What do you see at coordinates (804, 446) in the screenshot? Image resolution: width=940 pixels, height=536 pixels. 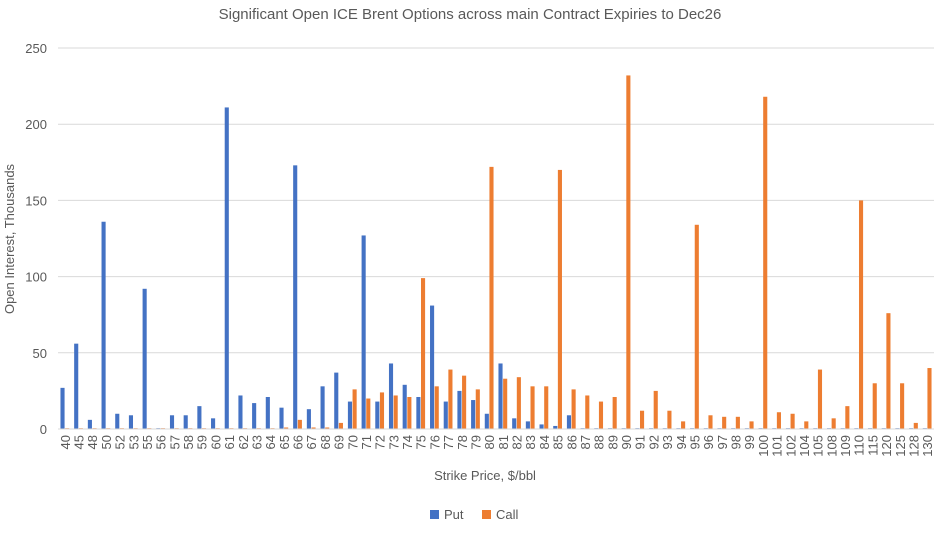 I see `x-tick-label: 104` at bounding box center [804, 446].